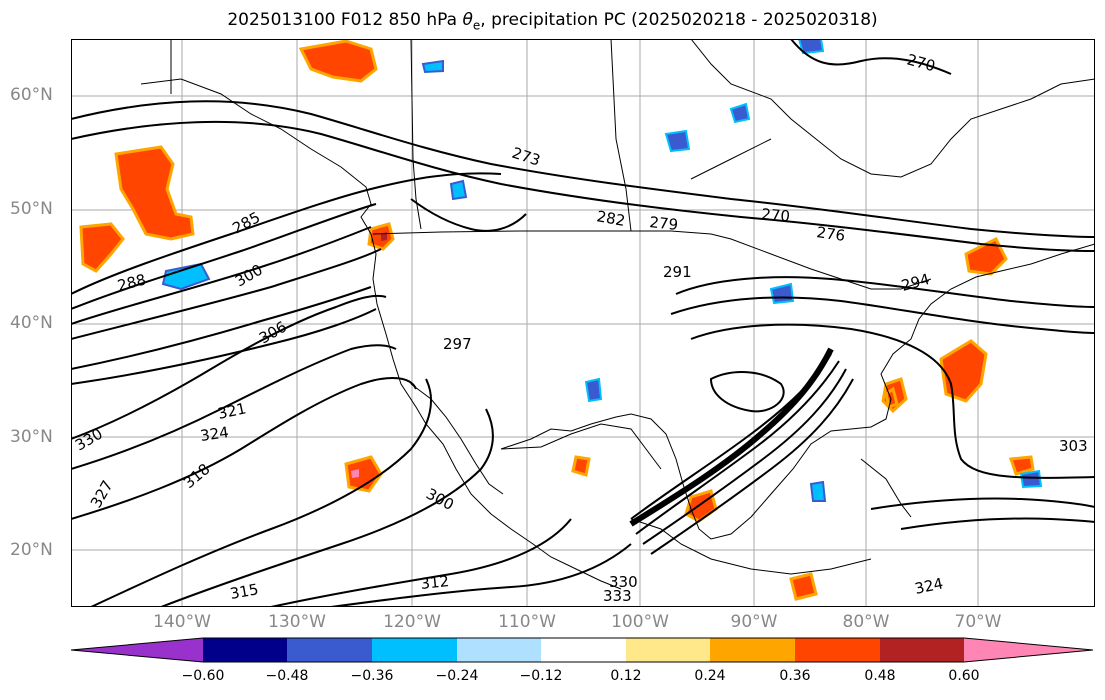 This screenshot has width=1105, height=700. What do you see at coordinates (372, 676) in the screenshot?
I see `colorbar-tick: −0.36` at bounding box center [372, 676].